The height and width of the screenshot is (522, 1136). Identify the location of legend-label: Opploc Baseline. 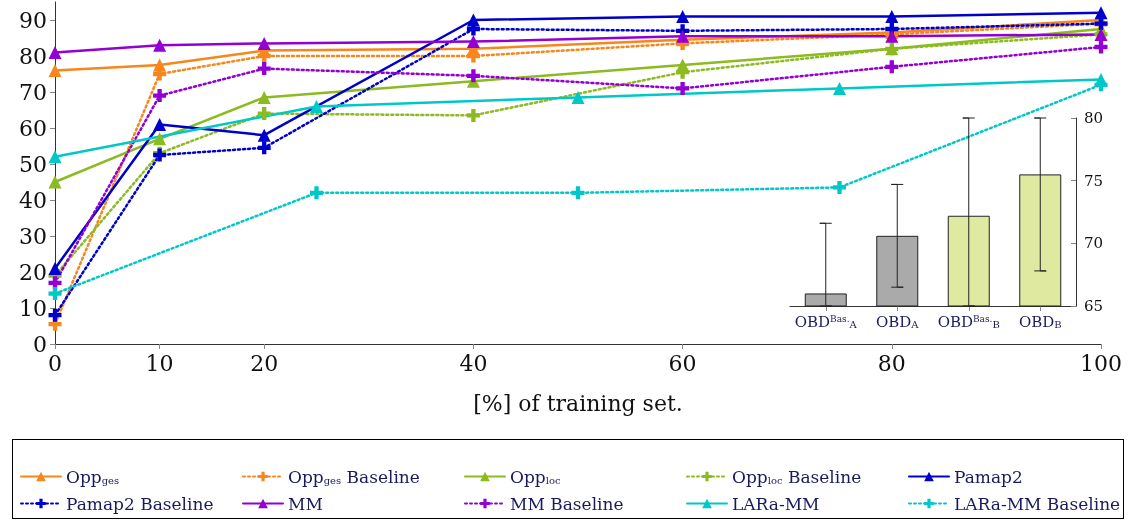
(797, 476).